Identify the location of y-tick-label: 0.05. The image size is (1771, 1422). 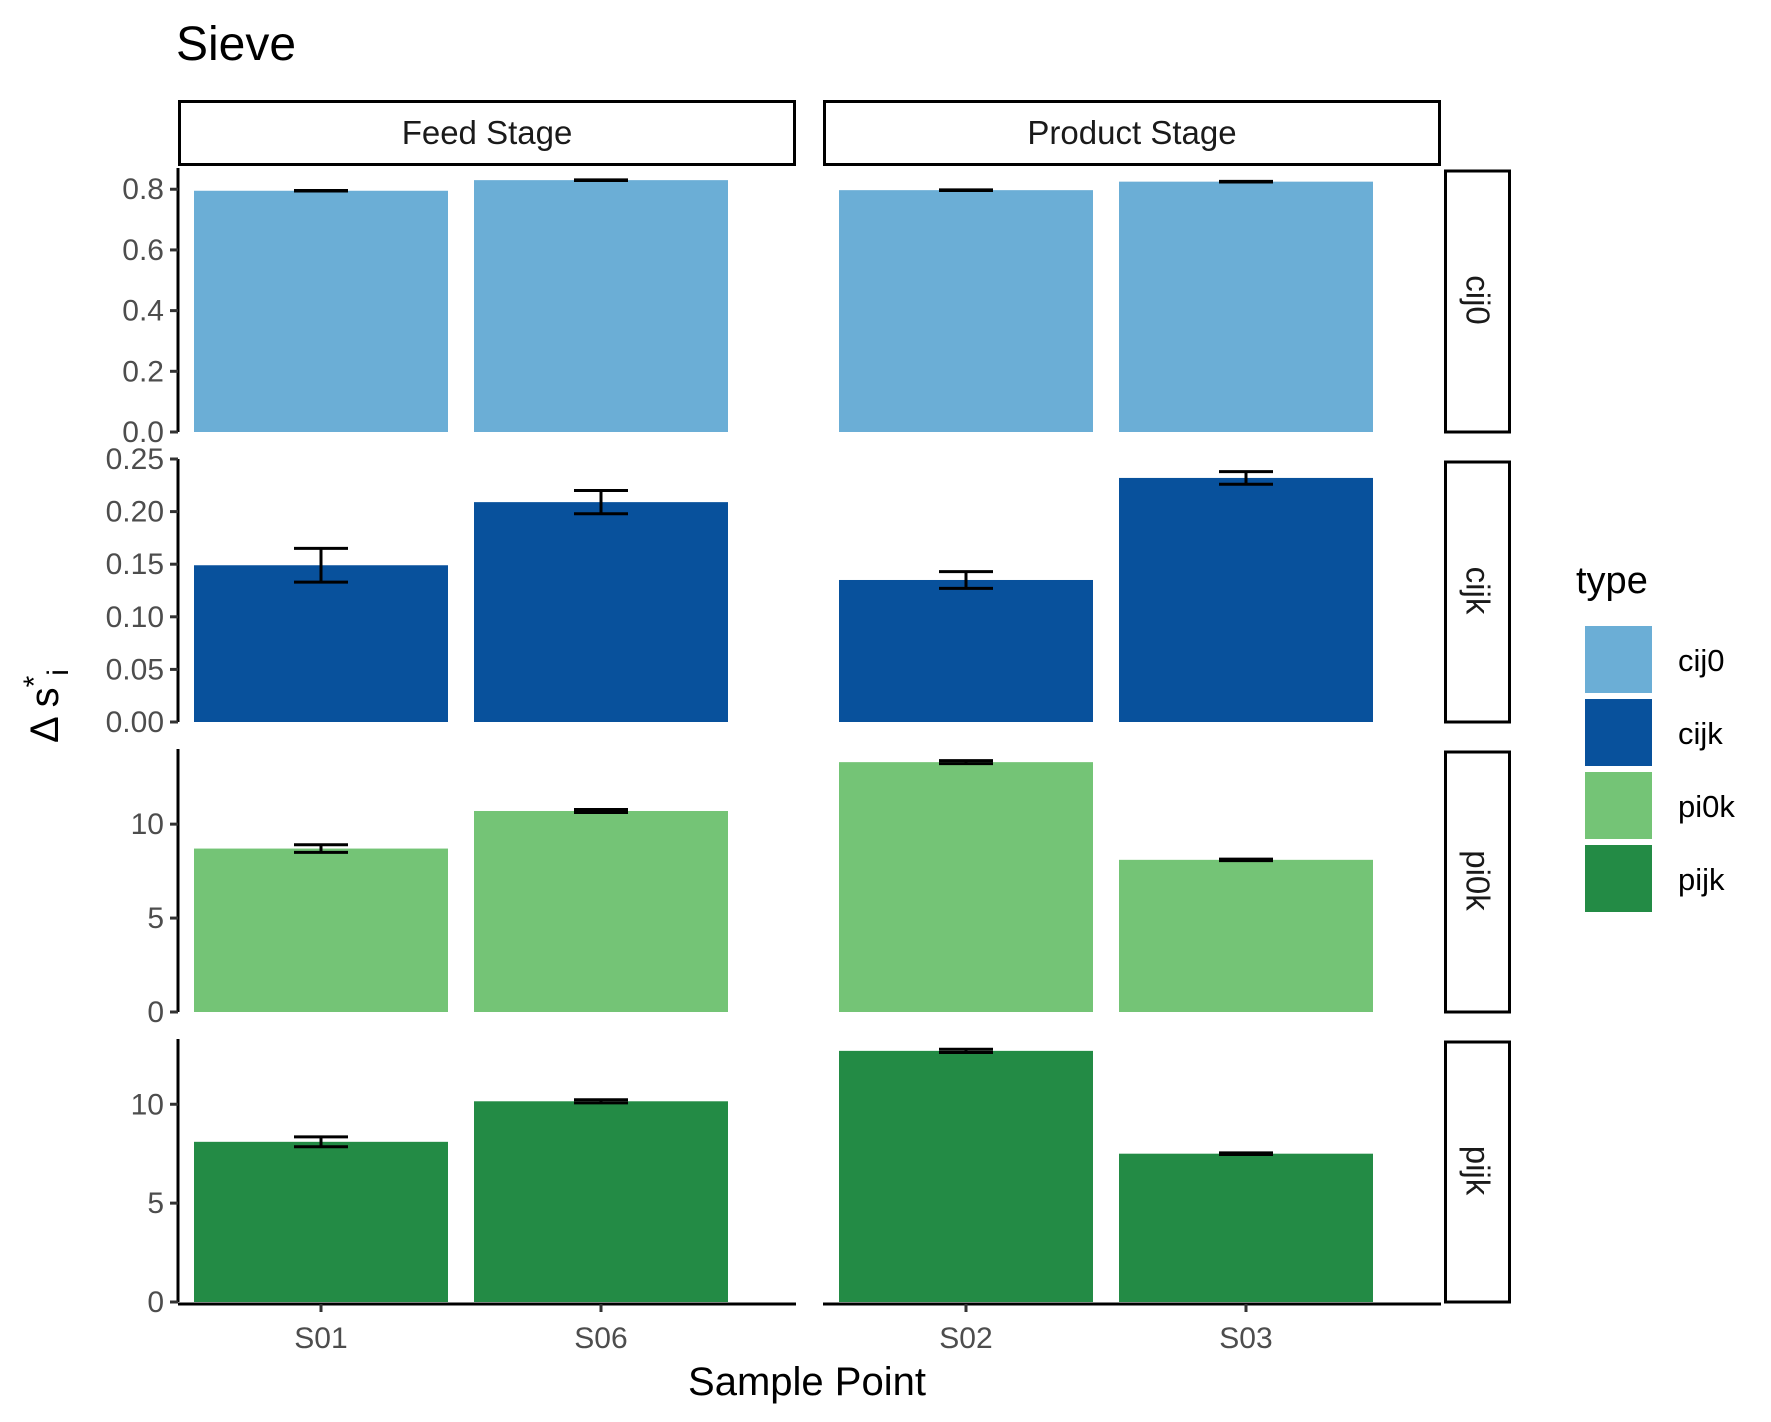
(135, 669).